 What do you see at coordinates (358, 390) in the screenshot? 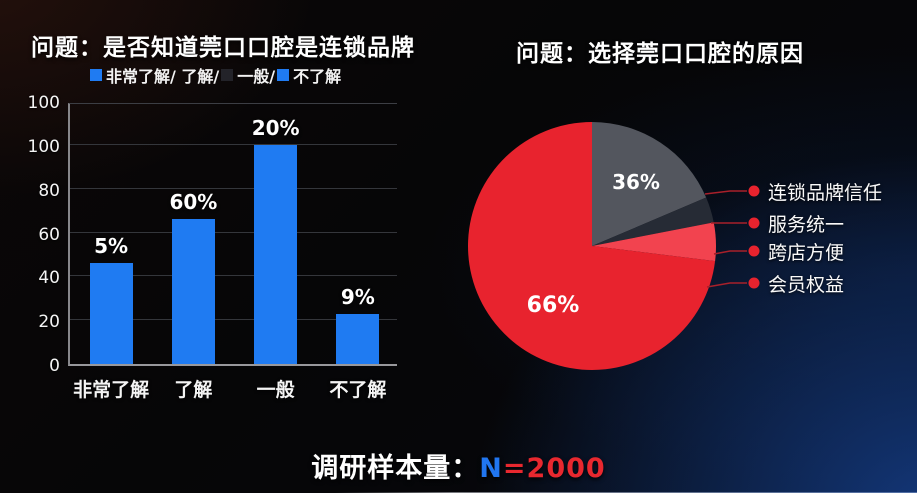
I see `x-axis-category-label: 不了解` at bounding box center [358, 390].